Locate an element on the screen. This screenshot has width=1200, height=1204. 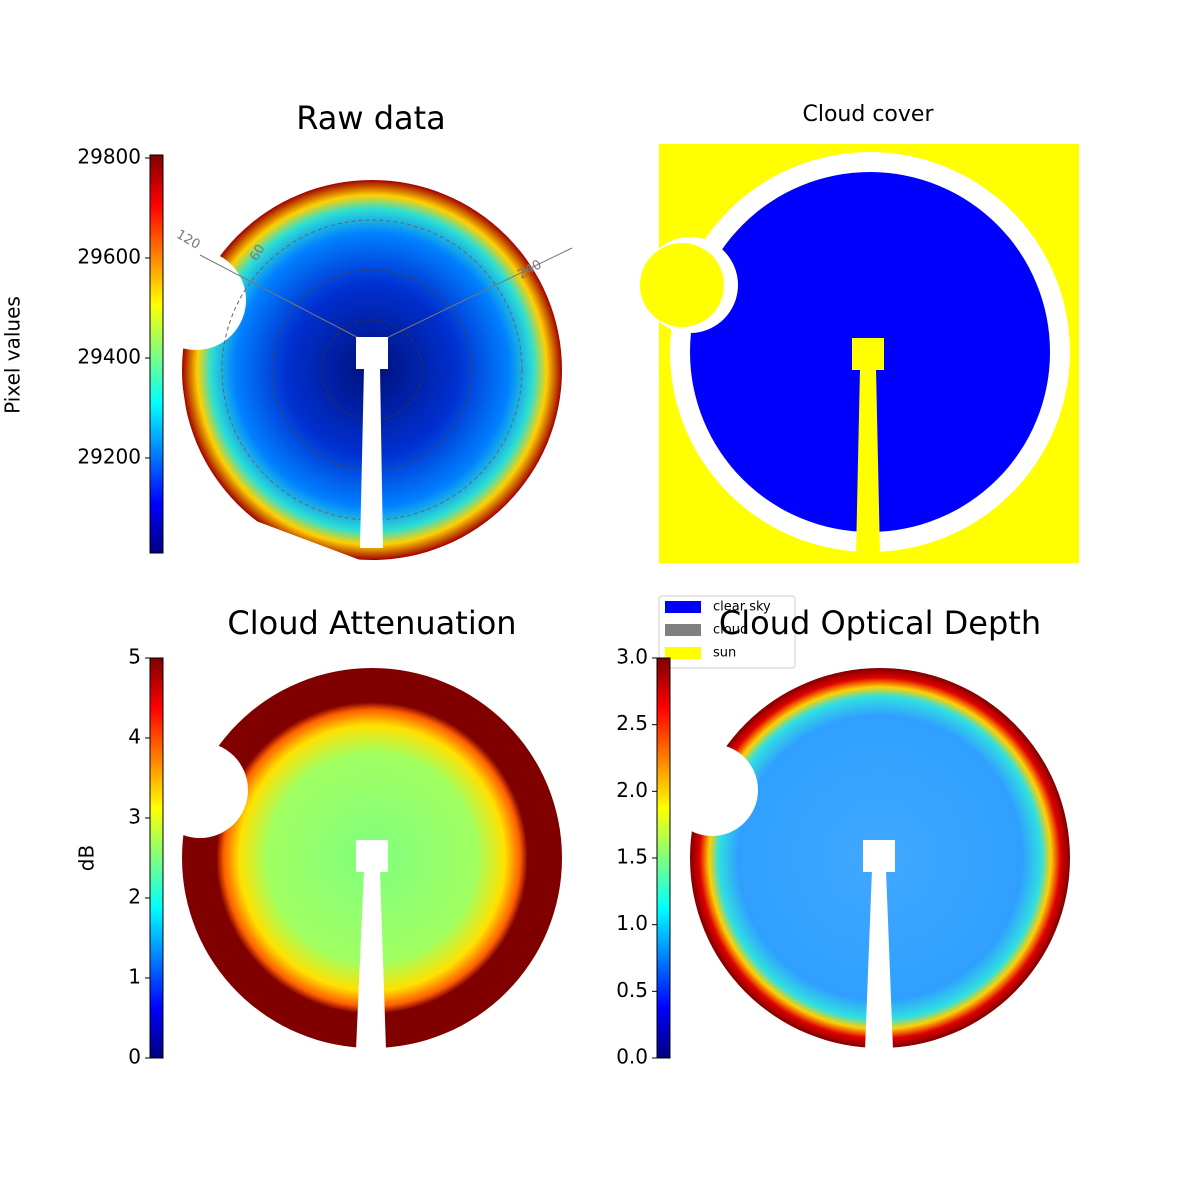
panel-title: Raw data is located at coordinates (371, 118).